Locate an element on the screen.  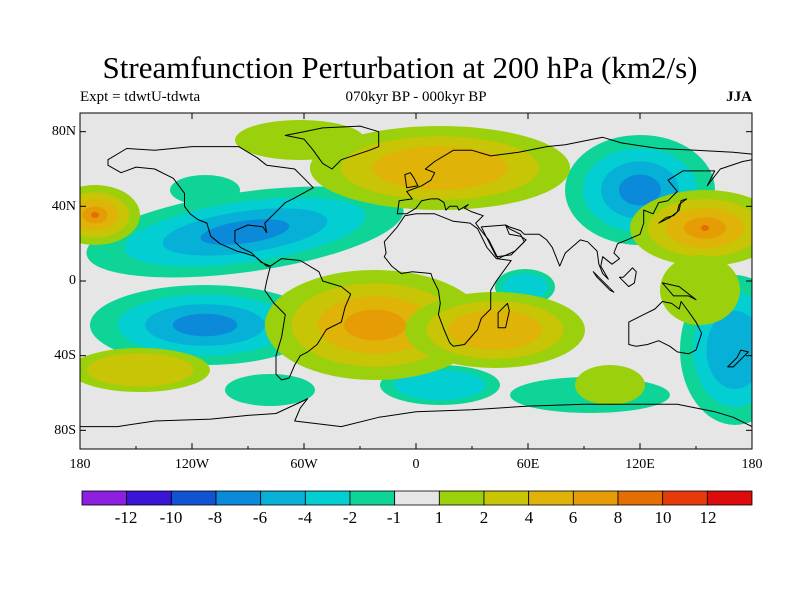
coastline-antarctica is located at coordinates (416, 413).